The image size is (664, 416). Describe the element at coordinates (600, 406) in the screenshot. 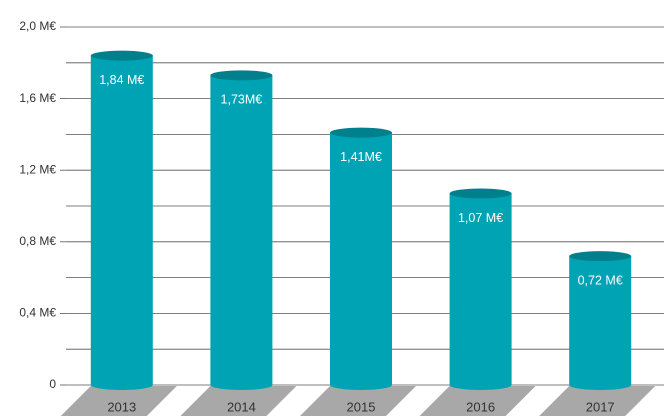

I see `x-tick-label: 2017` at that location.